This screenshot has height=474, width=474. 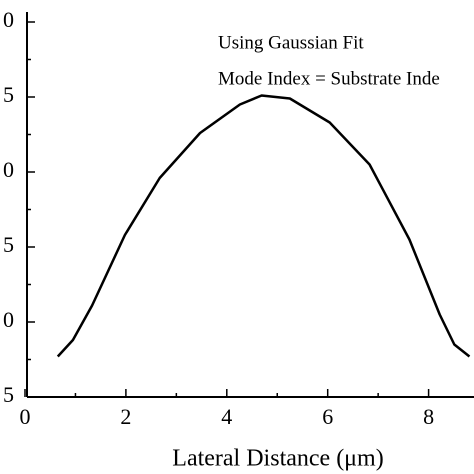 I want to click on x-tick-label: 4, so click(x=226, y=416).